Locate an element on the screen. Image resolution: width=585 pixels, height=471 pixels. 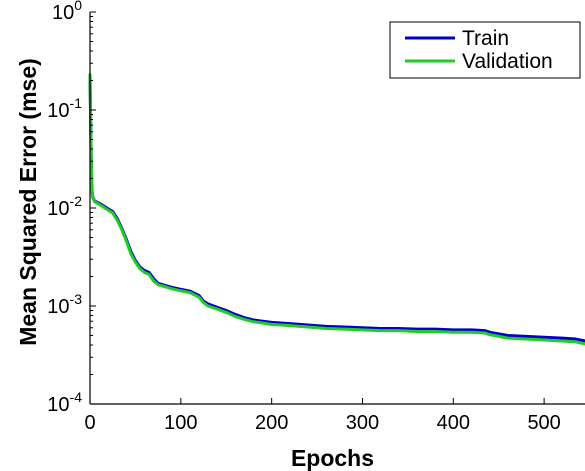
x-tick-label: 100 is located at coordinates (180, 423).